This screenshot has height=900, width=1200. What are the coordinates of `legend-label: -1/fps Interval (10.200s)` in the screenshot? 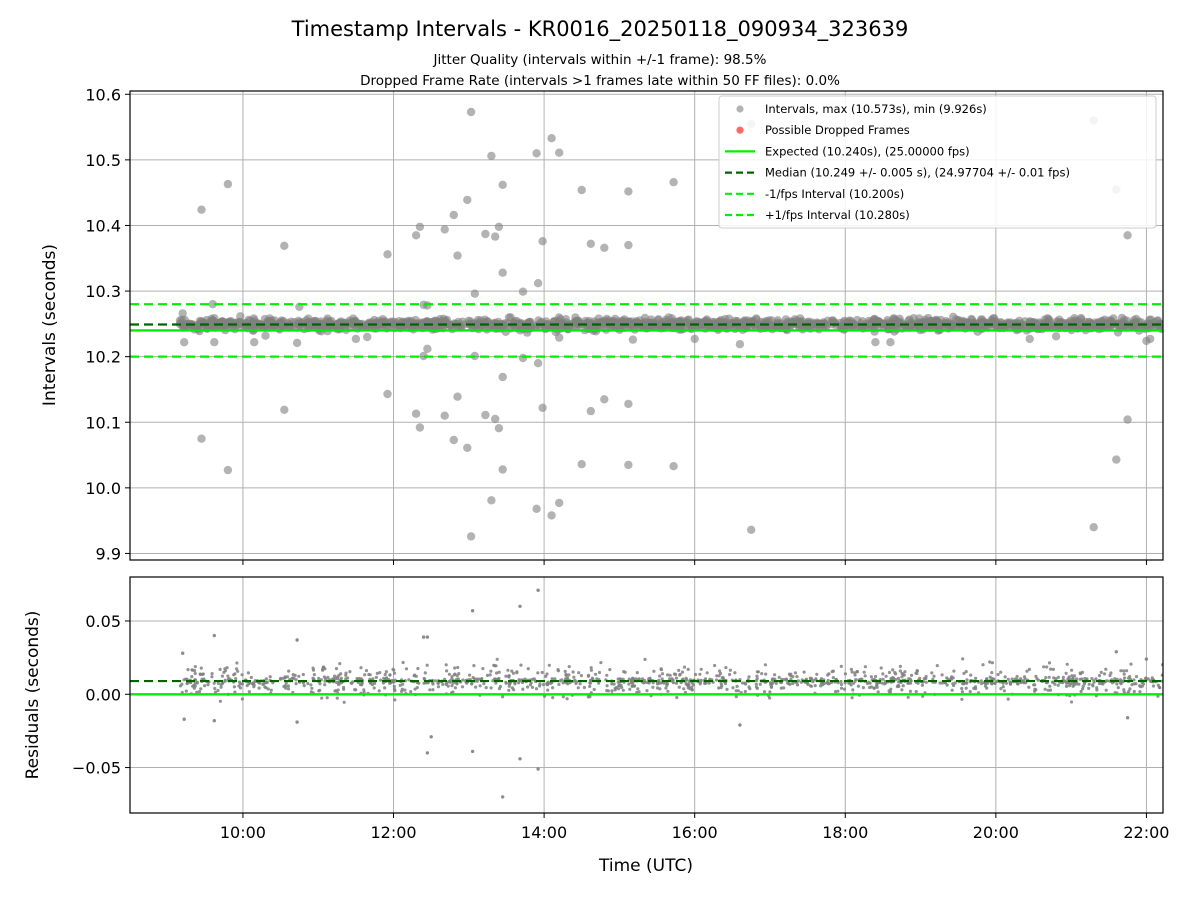 It's located at (834, 194).